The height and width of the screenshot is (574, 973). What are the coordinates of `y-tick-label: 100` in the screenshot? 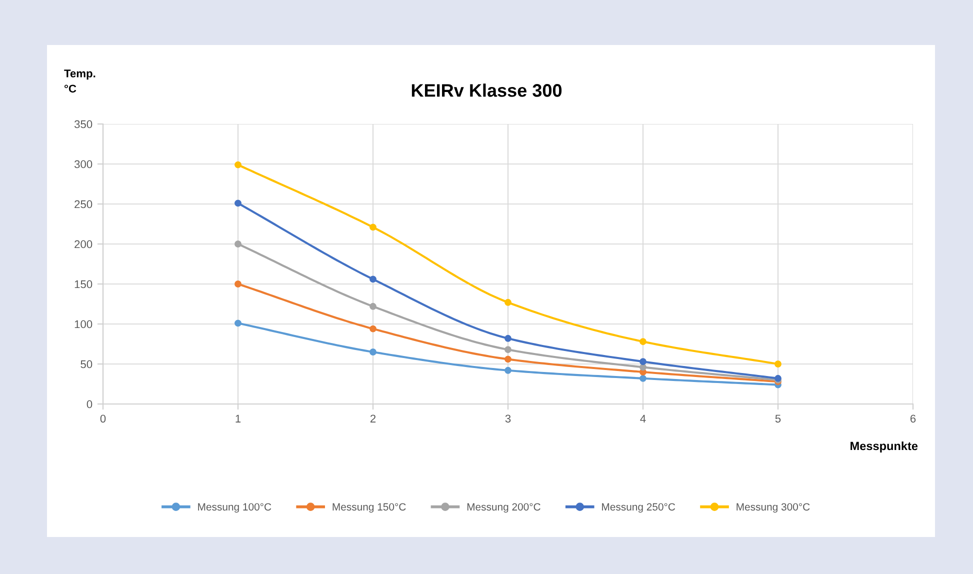 It's located at (83, 324).